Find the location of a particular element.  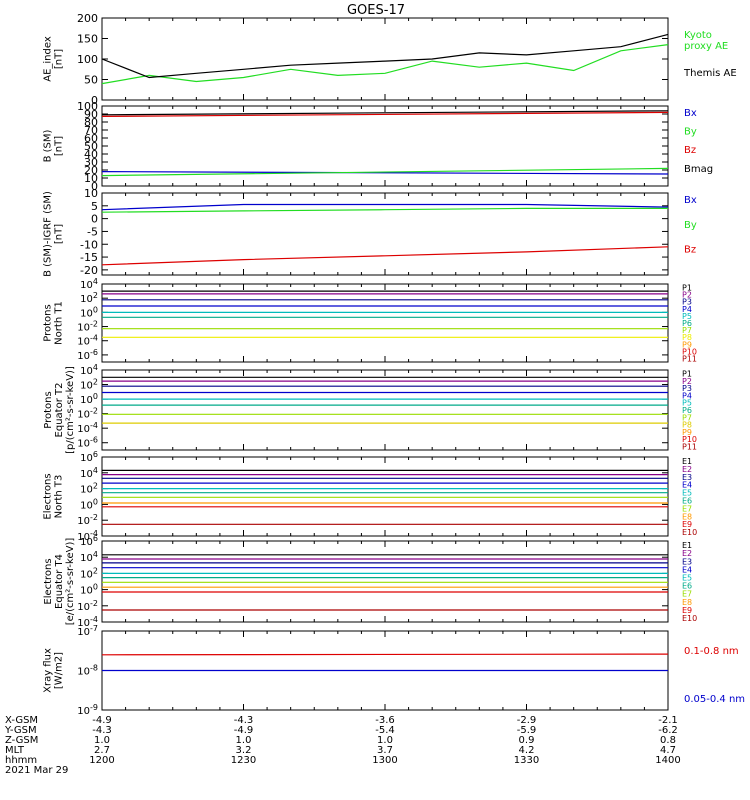

y-tick-label: 10-6 is located at coordinates (87, 355).